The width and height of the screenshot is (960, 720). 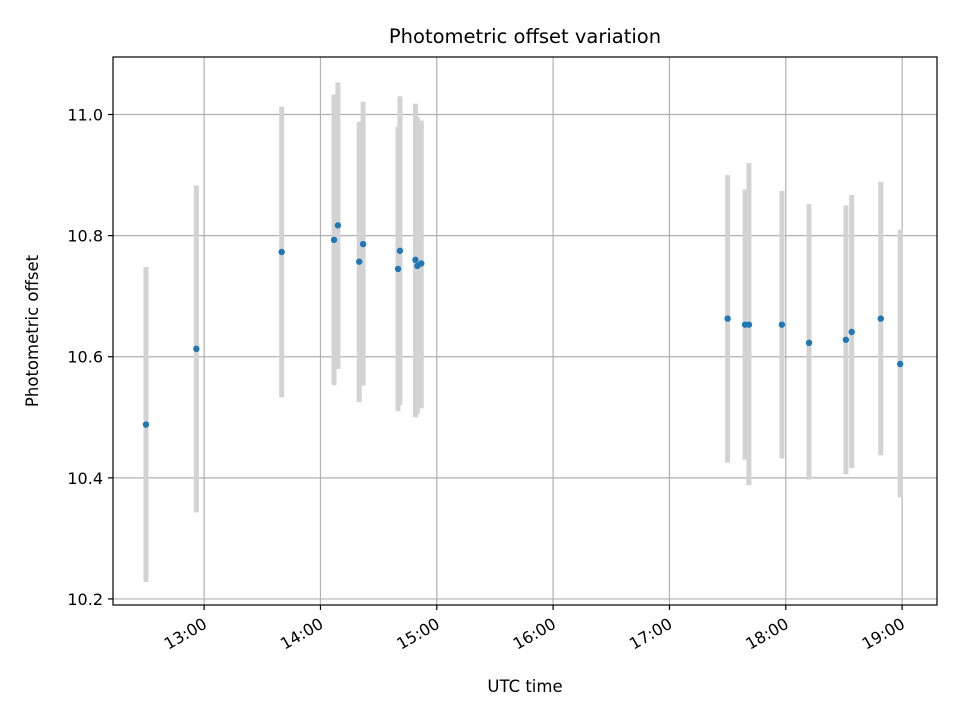 I want to click on x-tick-label: 13:00, so click(x=185, y=634).